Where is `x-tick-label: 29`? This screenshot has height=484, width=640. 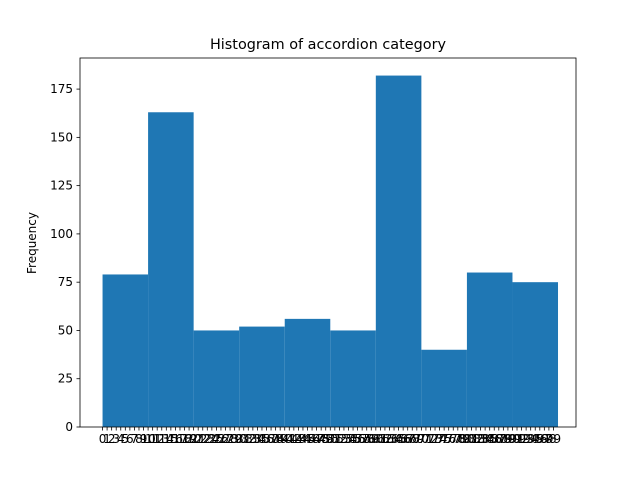
x-tick-label: 29 is located at coordinates (234, 439).